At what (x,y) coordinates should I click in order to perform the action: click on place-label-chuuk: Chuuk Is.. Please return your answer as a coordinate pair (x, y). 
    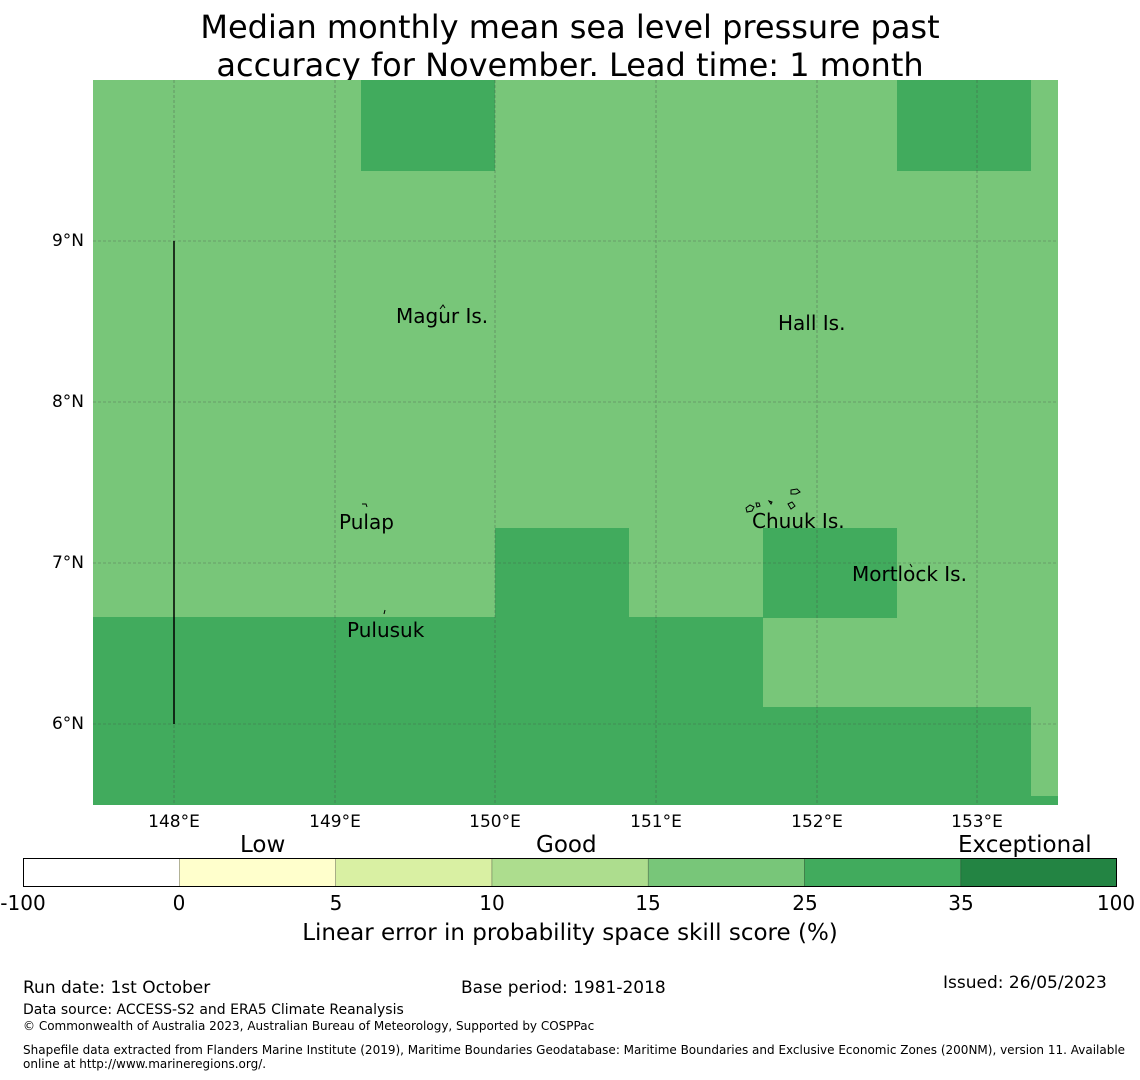
    Looking at the image, I should click on (798, 521).